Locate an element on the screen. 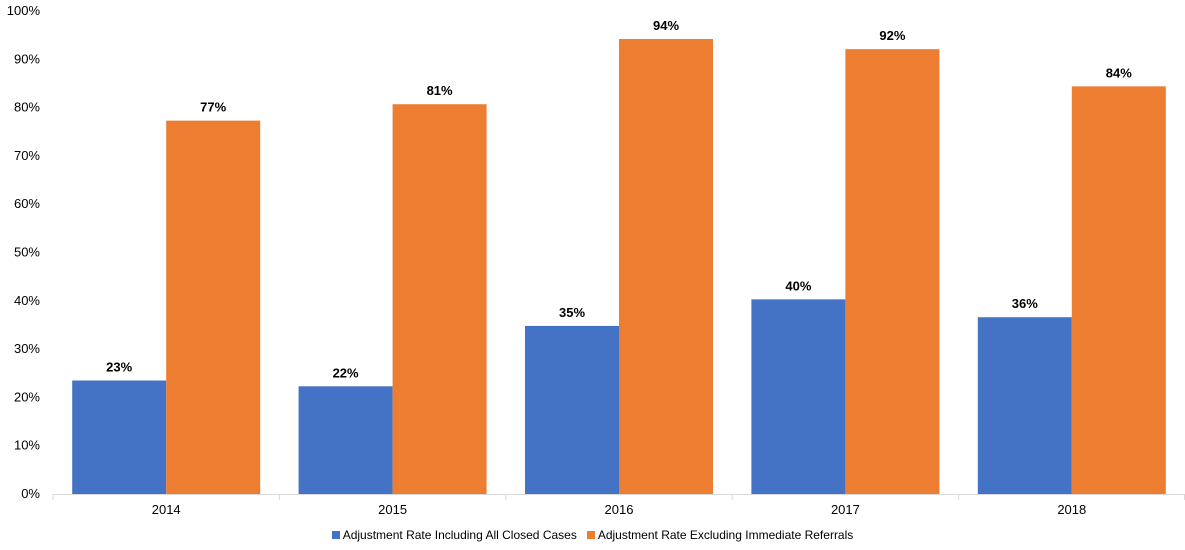 This screenshot has width=1185, height=550. data-label-series-1-2014: 23% is located at coordinates (119, 366).